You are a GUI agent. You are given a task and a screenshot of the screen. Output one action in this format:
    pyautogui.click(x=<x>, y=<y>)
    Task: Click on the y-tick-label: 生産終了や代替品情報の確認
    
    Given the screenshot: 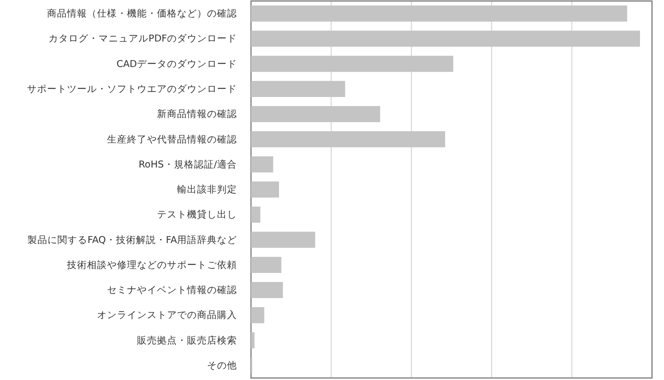 What is the action you would take?
    pyautogui.click(x=172, y=139)
    